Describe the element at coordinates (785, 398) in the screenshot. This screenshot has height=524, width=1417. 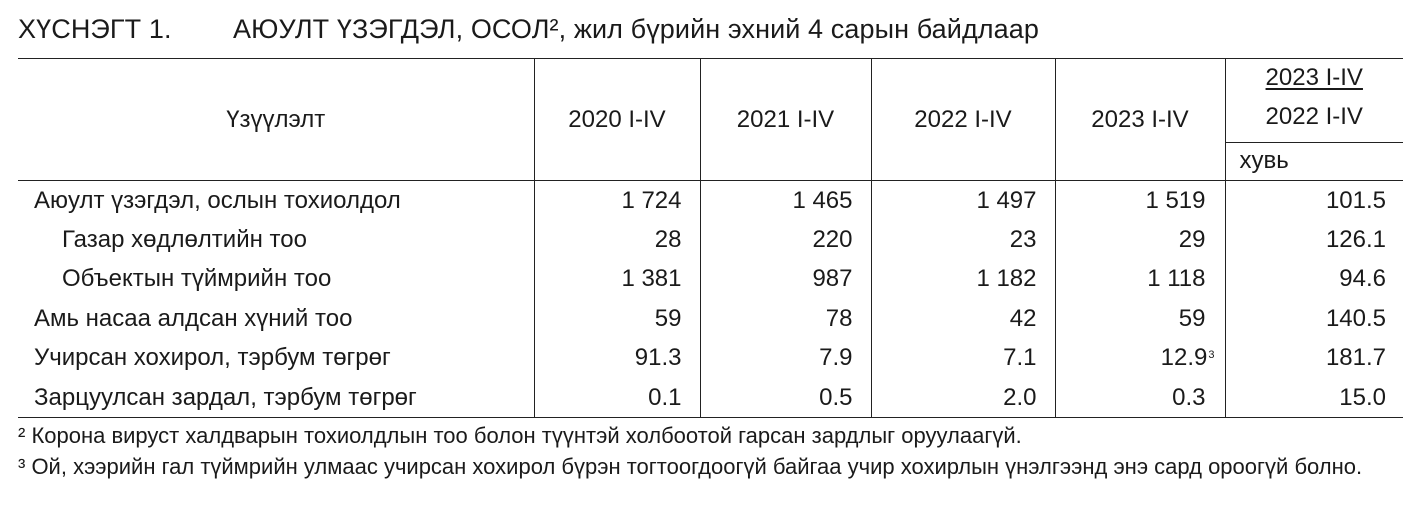
I see `cell-2021: 0.5` at that location.